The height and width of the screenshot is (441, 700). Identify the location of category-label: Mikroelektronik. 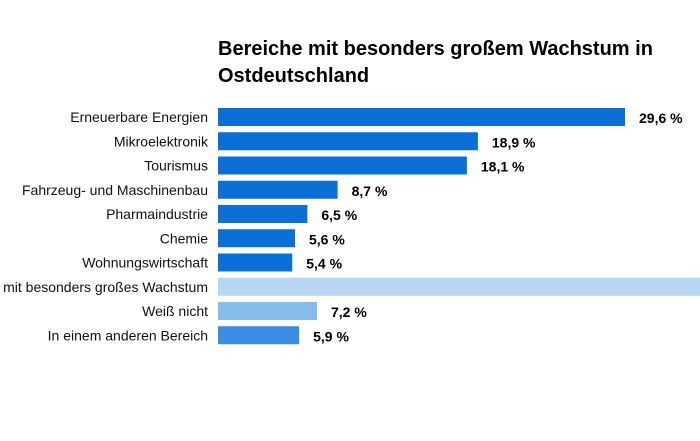
(161, 141).